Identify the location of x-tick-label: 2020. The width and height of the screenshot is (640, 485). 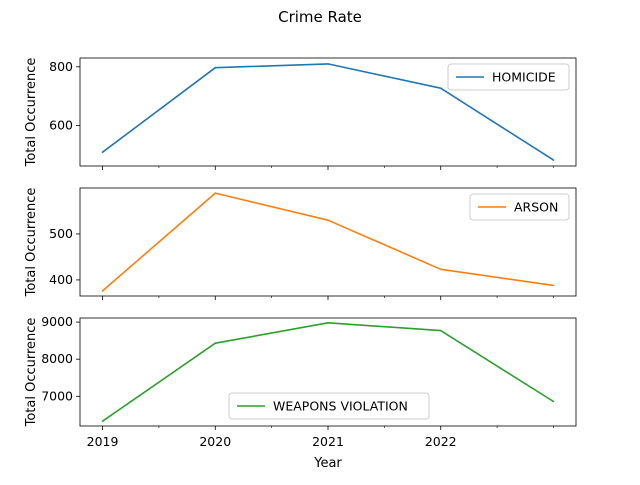
(215, 441).